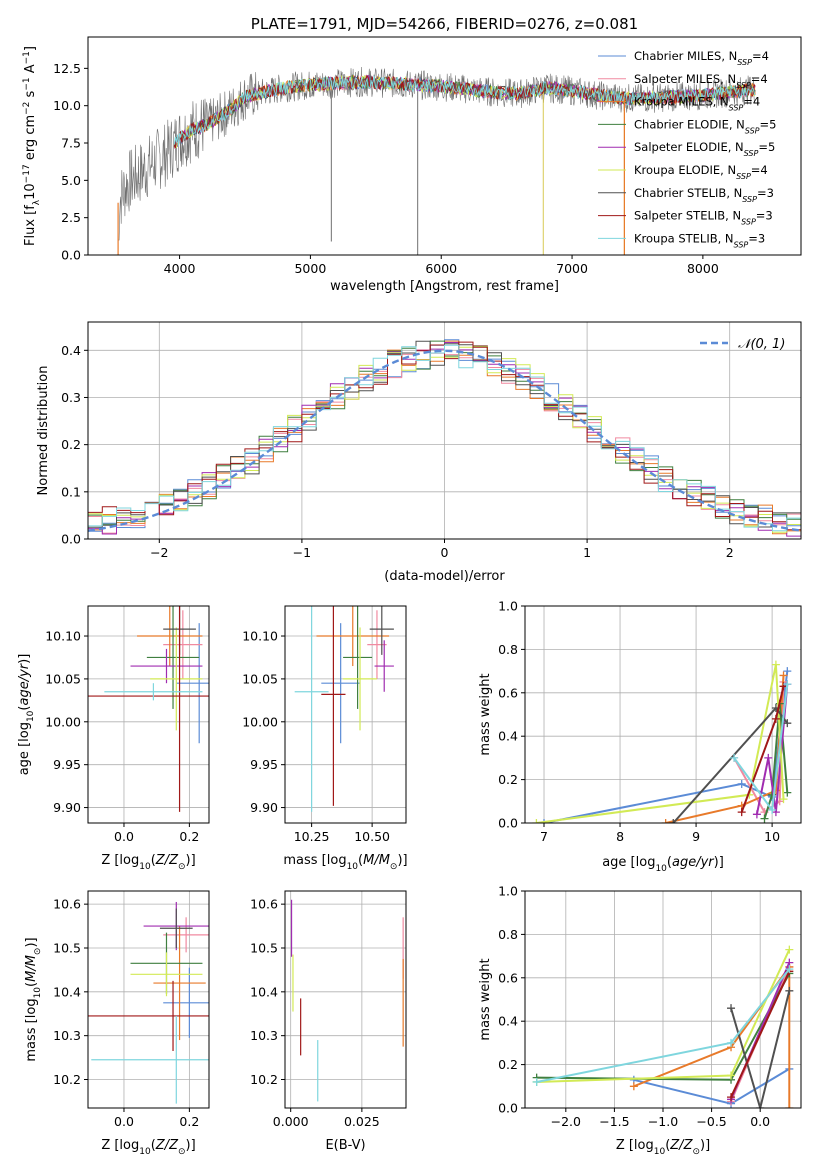 The image size is (819, 1170). What do you see at coordinates (703, 218) in the screenshot?
I see `legend-label-salpeter_stelib: Salpeter STELIB, NSSP=3` at bounding box center [703, 218].